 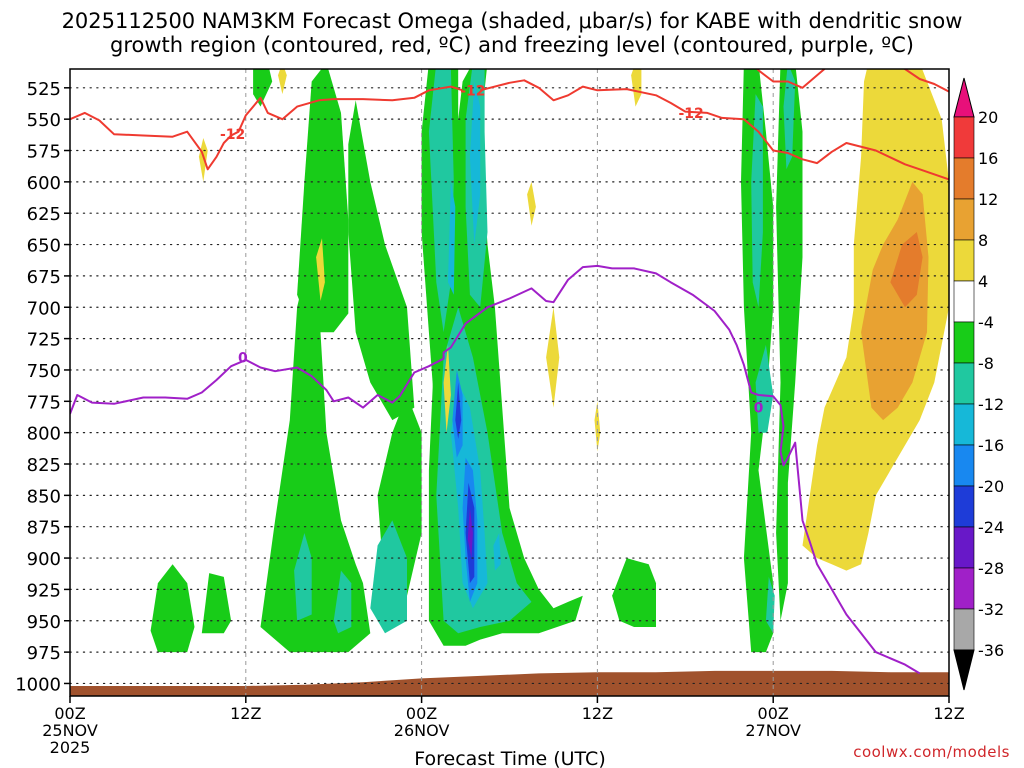 What do you see at coordinates (44, 371) in the screenshot?
I see `y-tick-label-750: 750` at bounding box center [44, 371].